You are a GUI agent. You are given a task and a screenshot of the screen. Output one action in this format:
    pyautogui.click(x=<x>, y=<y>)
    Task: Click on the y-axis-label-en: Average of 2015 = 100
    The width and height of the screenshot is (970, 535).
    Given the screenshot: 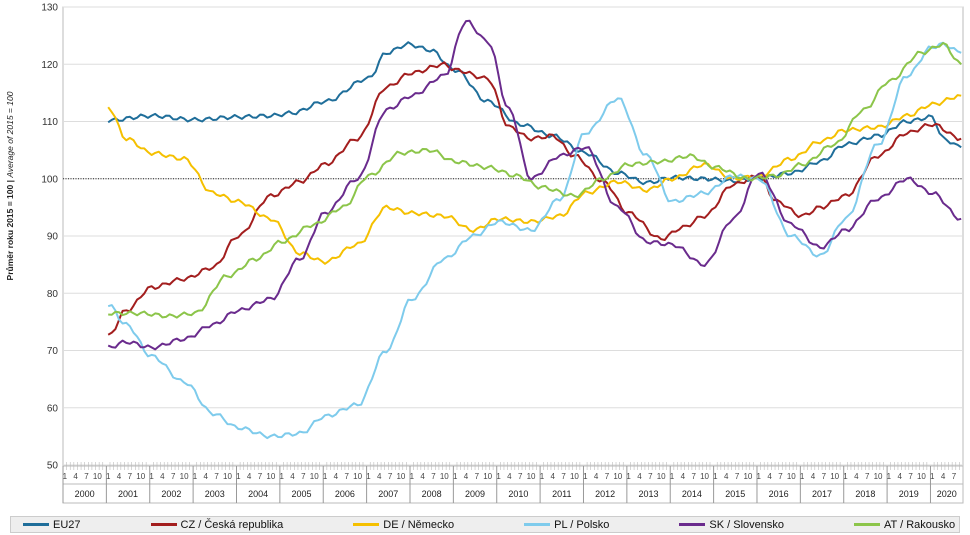 What is the action you would take?
    pyautogui.click(x=10, y=134)
    